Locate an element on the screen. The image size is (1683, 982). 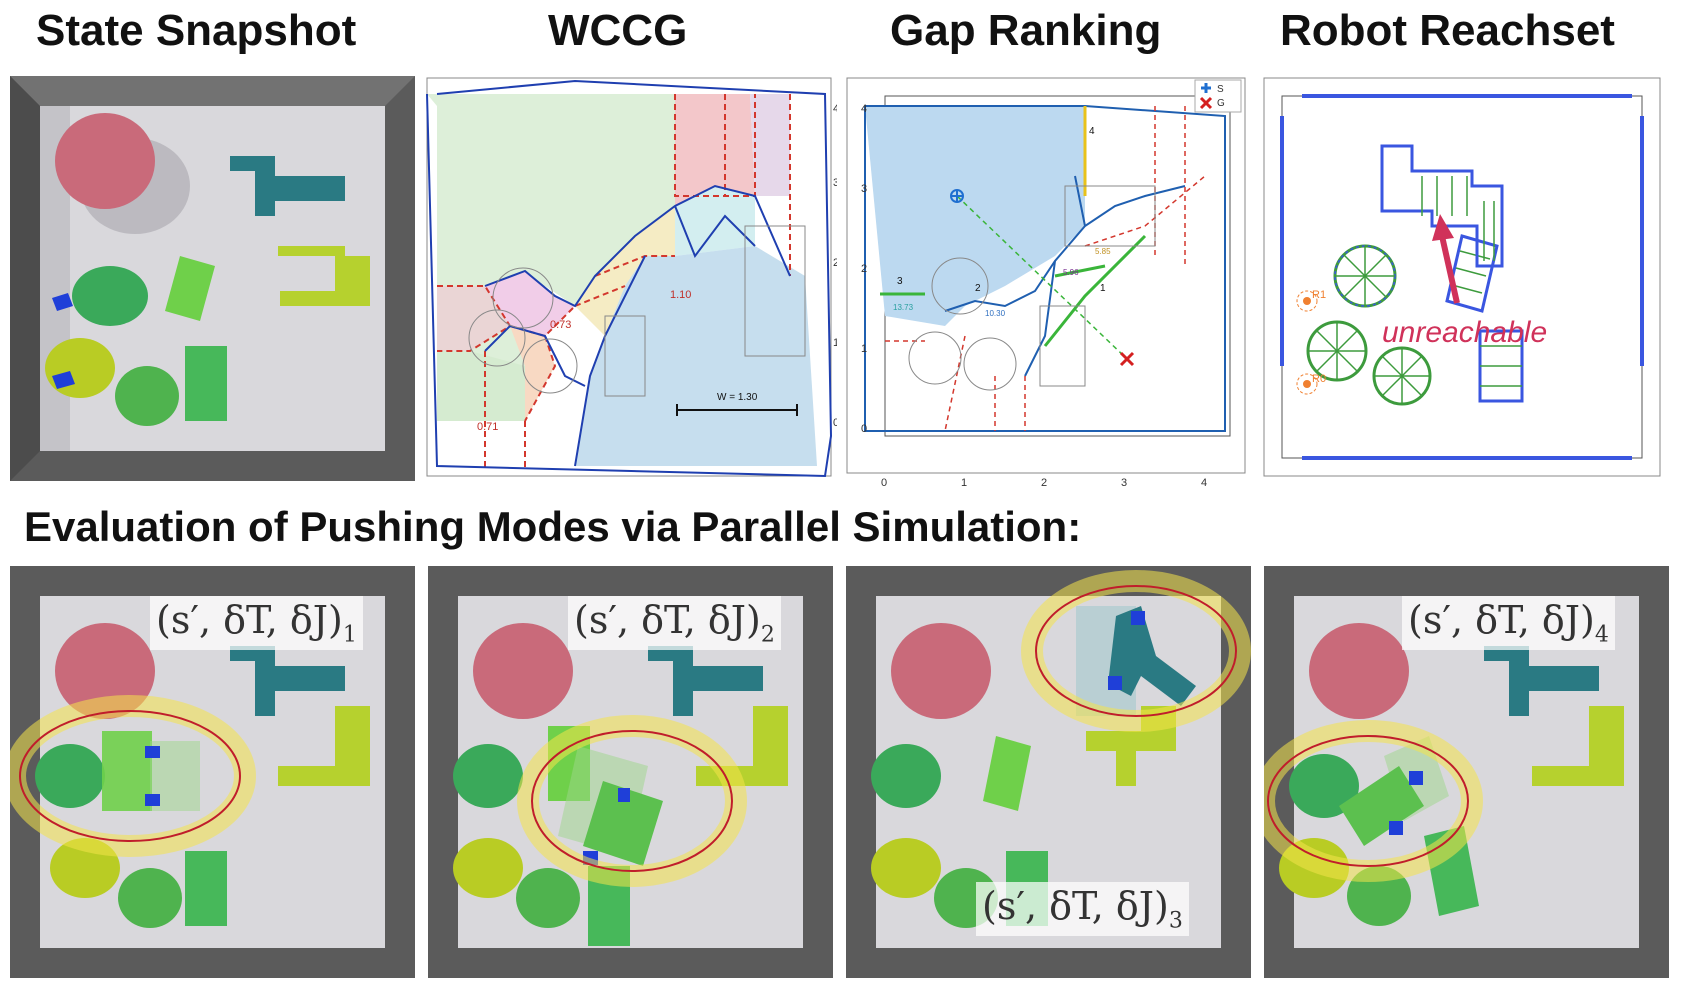
robot-reachset-panel: R1 R0 unreachable is located at coordinates (1462, 277).